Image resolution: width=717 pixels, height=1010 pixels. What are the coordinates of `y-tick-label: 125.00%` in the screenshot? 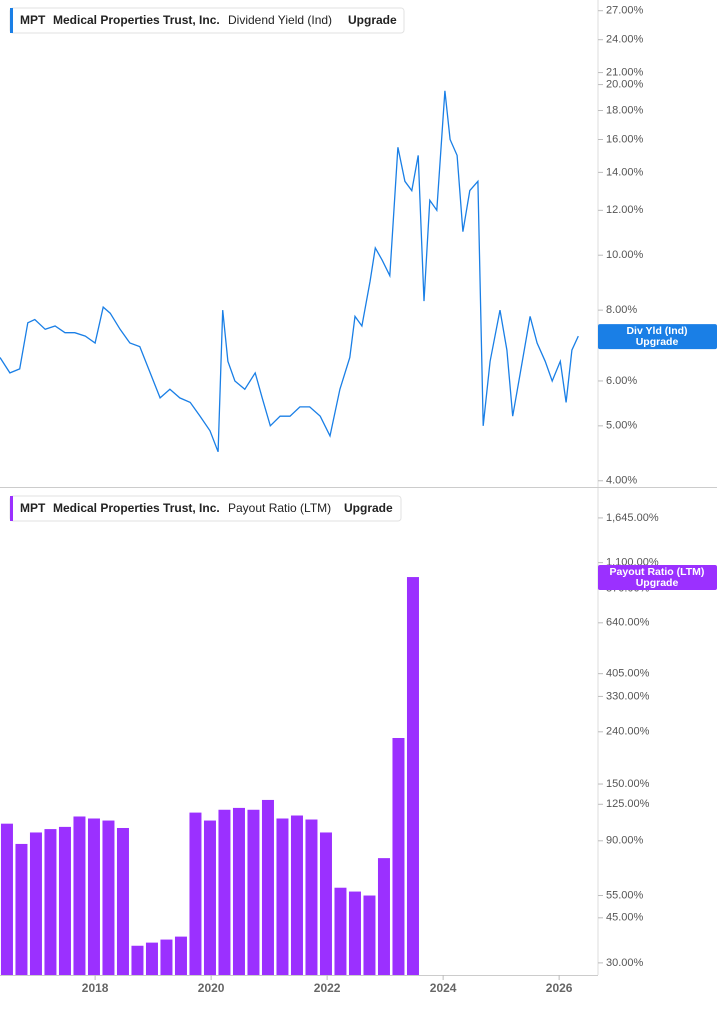 It's located at (628, 804).